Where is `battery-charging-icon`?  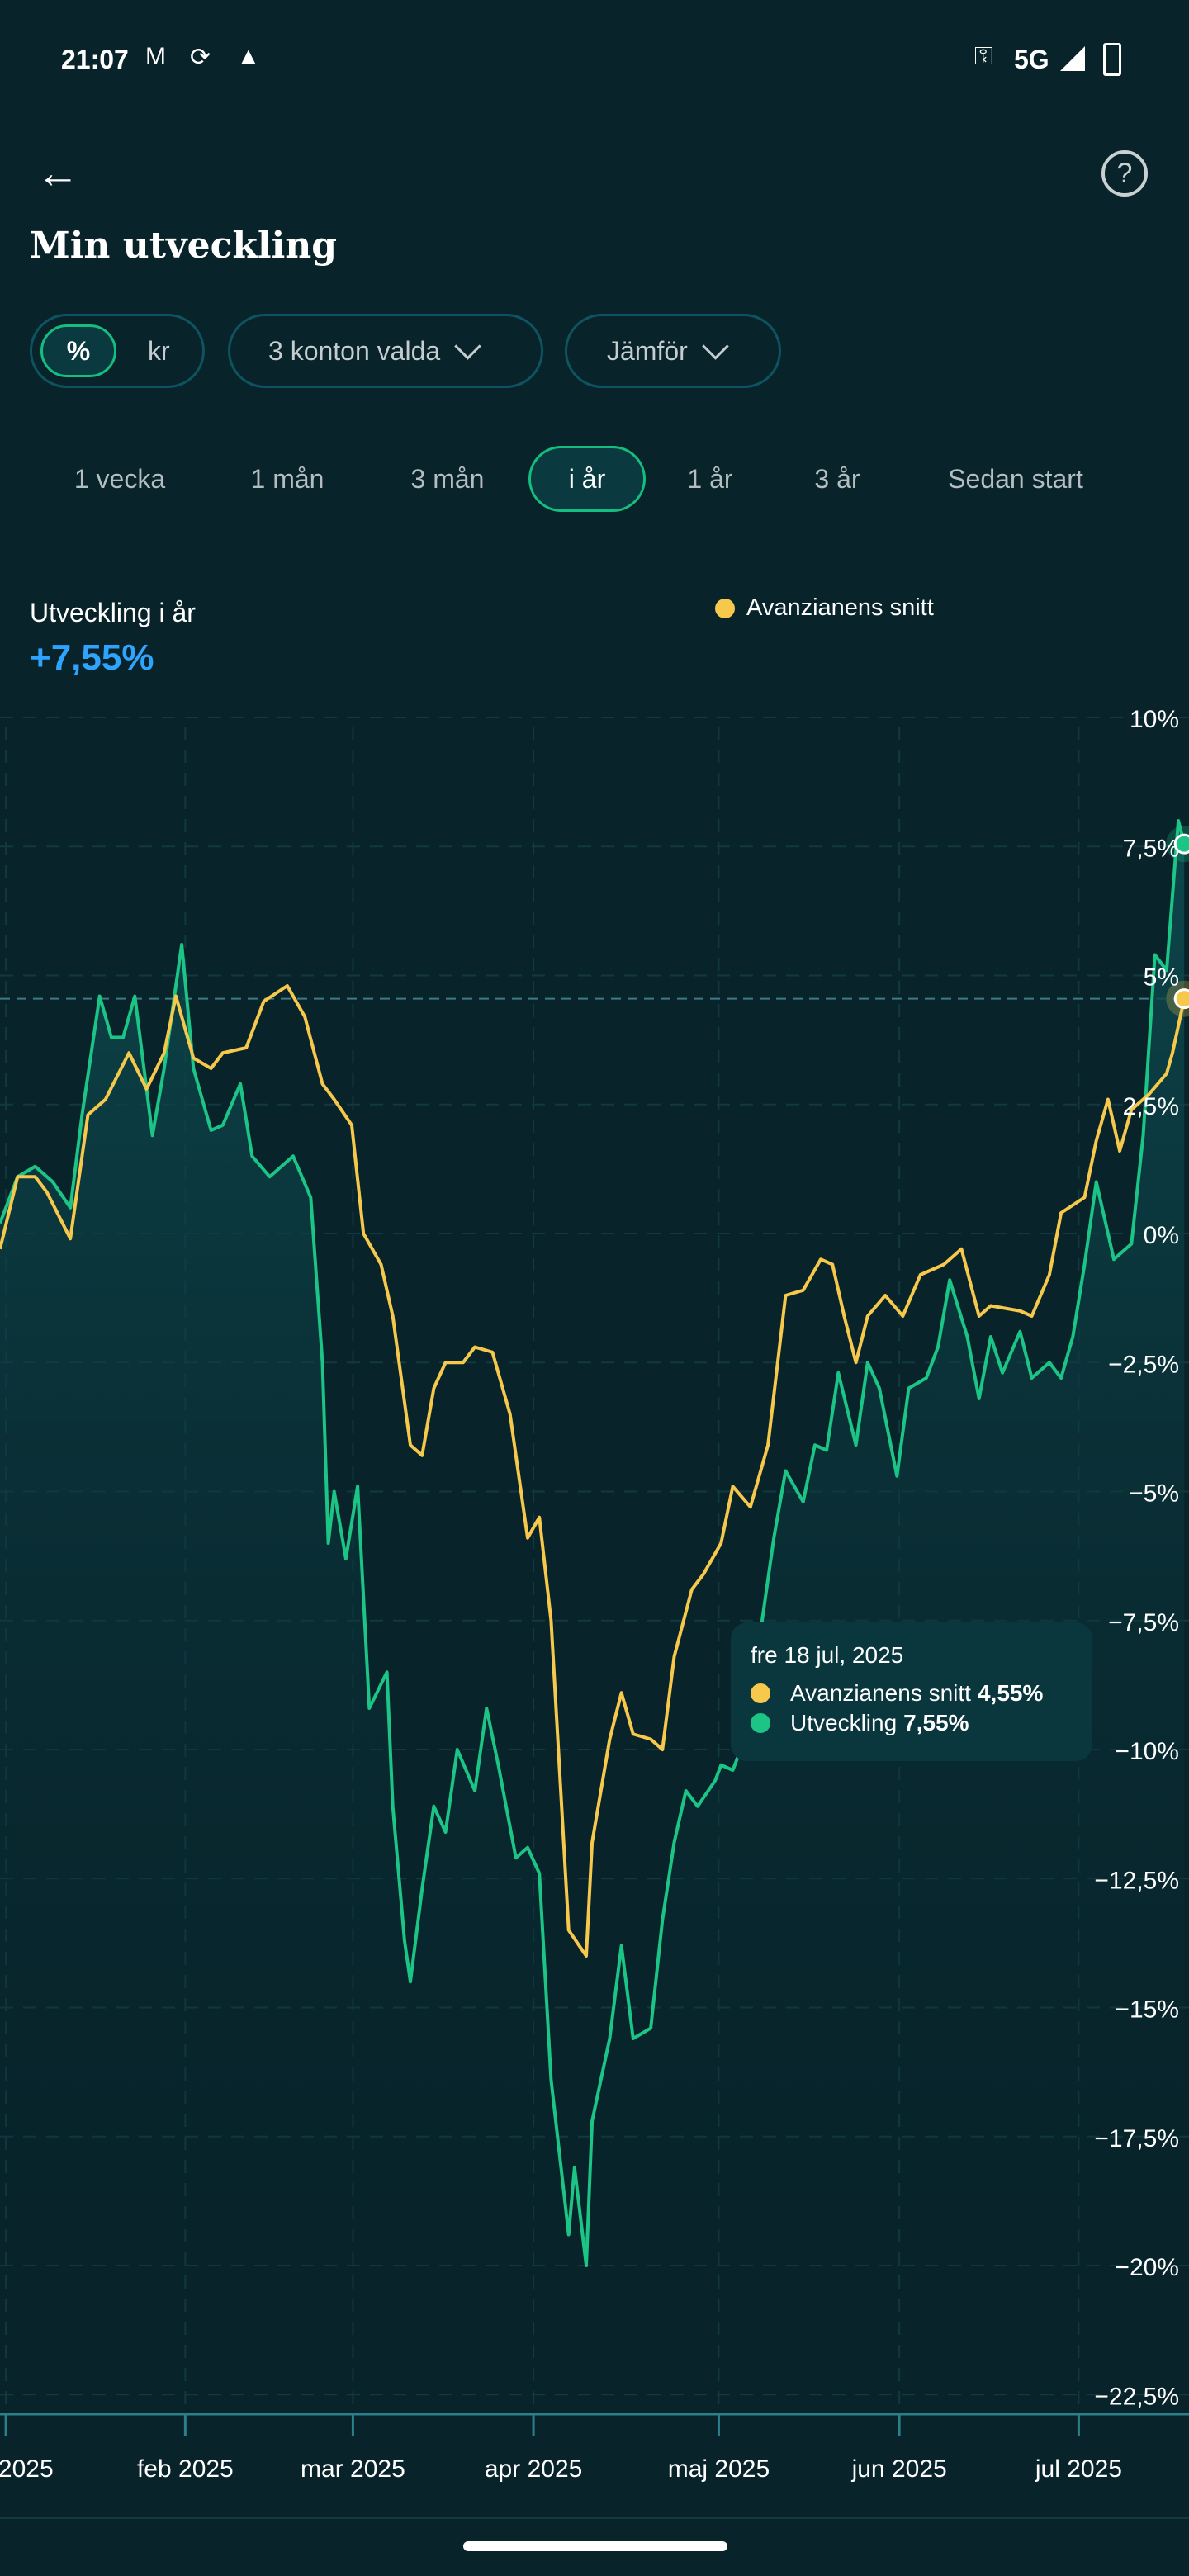
battery-charging-icon is located at coordinates (1112, 59).